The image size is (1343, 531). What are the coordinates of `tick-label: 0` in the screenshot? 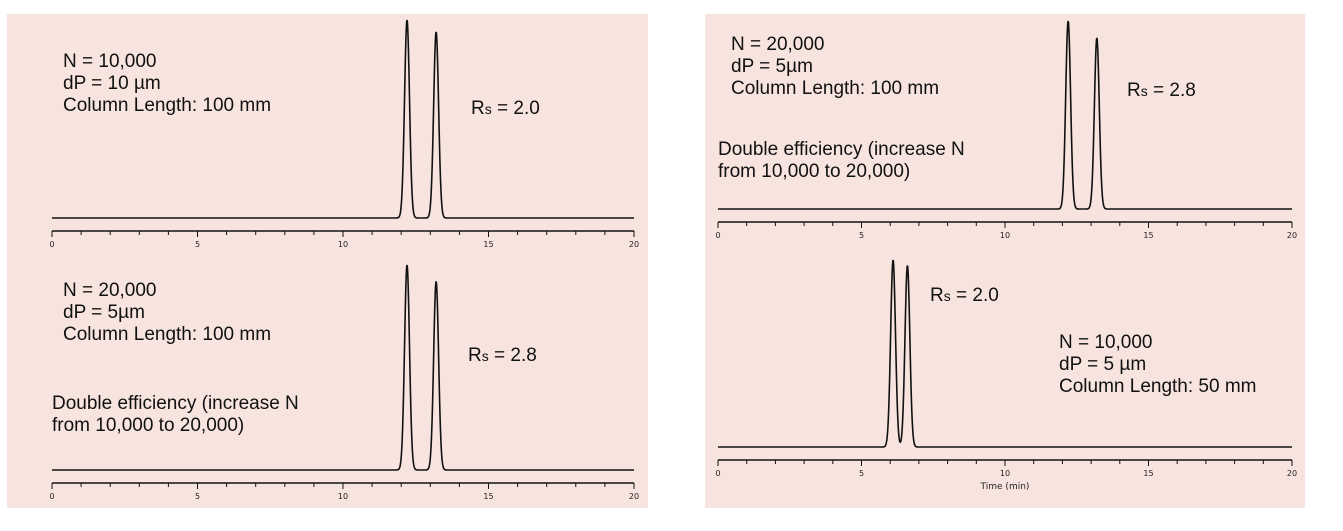 It's located at (717, 473).